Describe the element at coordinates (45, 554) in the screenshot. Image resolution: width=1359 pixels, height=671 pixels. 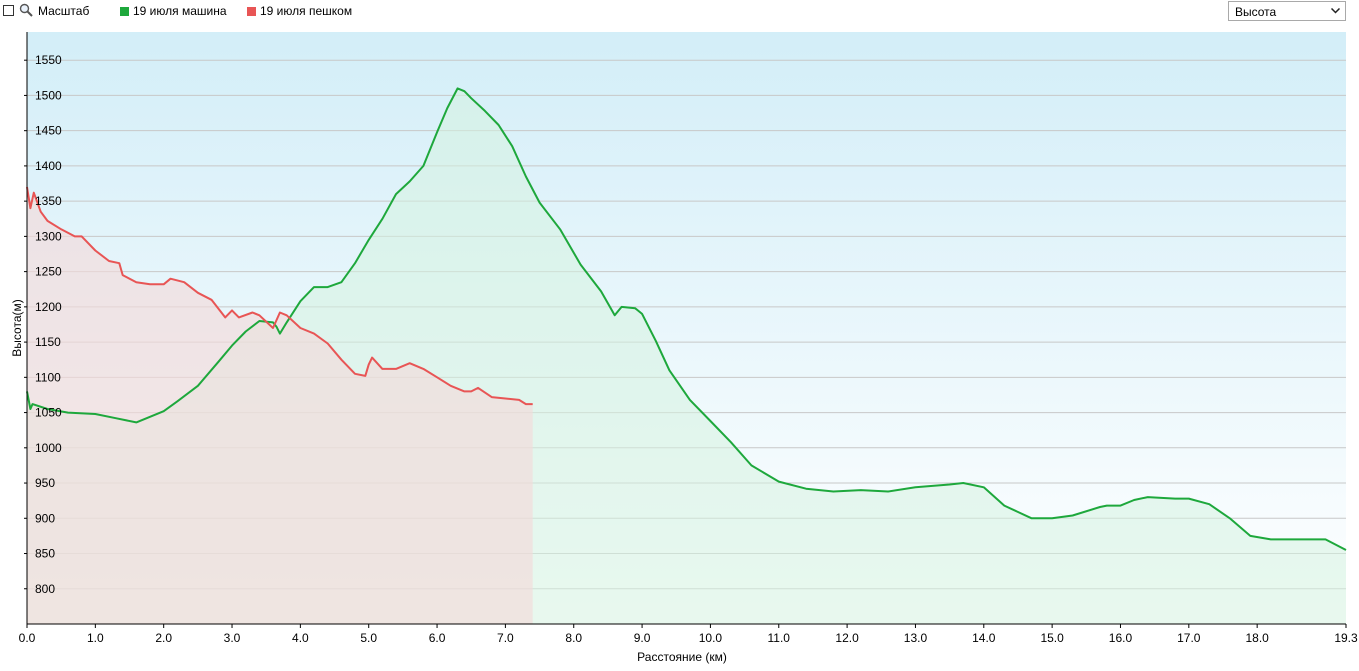
I see `y-tick-label: 850` at that location.